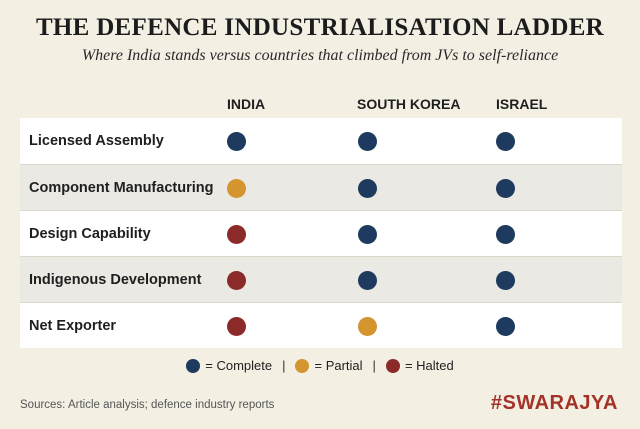 This screenshot has height=429, width=640. I want to click on row-label: Net Exporter, so click(73, 326).